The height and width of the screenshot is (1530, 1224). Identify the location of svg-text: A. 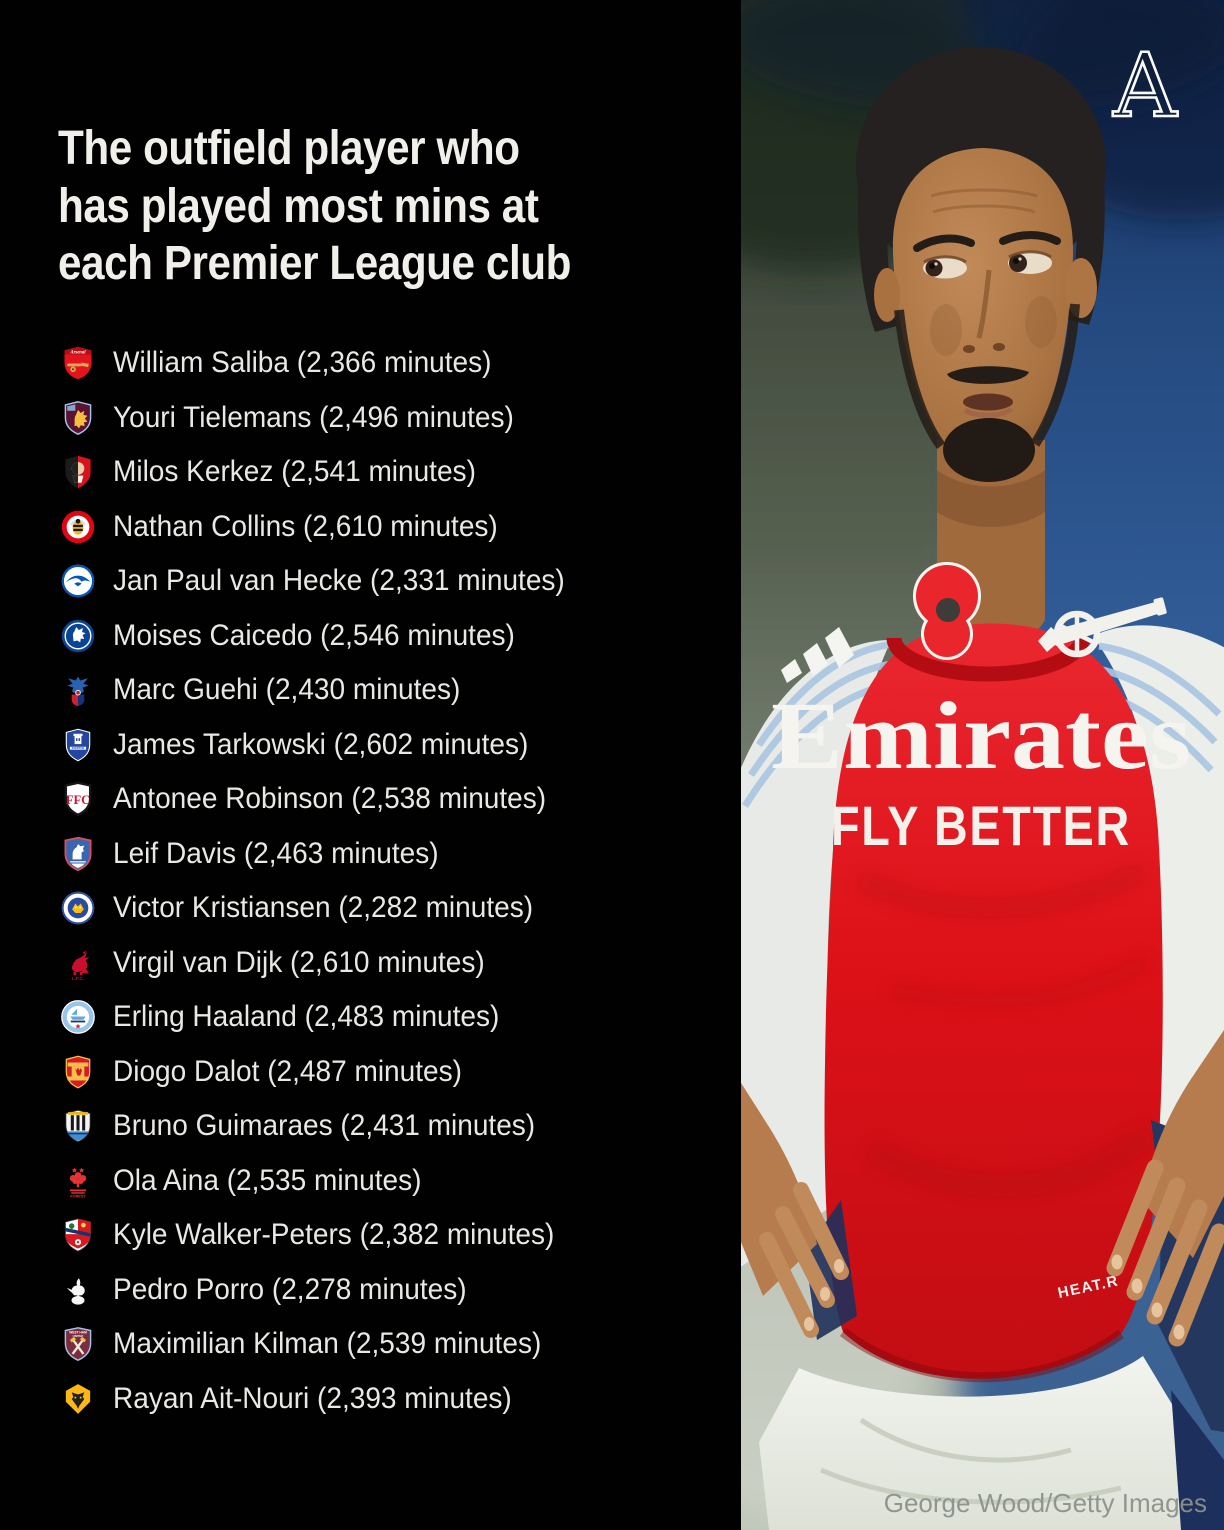
(1145, 85).